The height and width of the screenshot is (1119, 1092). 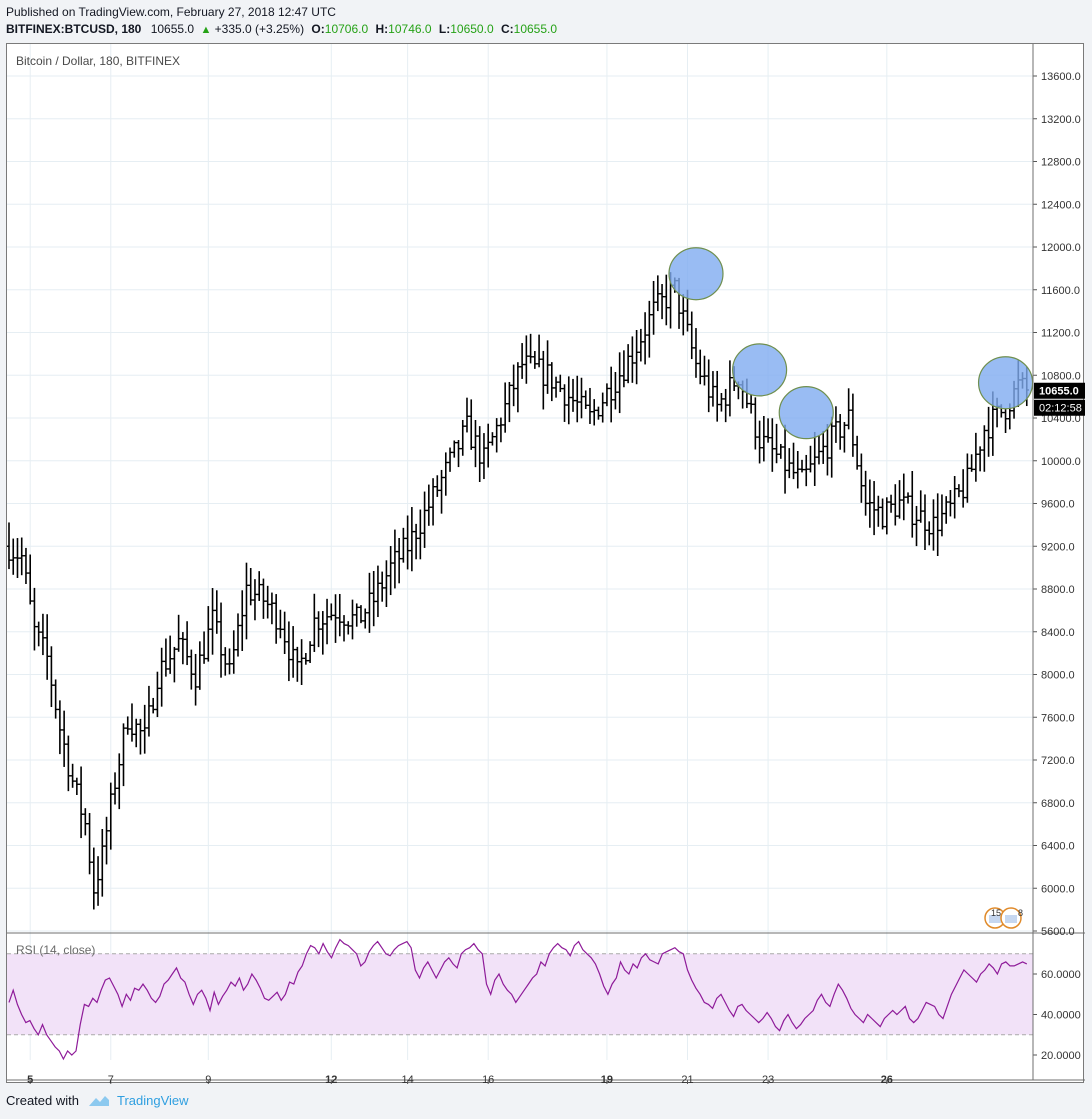 What do you see at coordinates (1061, 419) in the screenshot?
I see `price-tick-label: 10400.0` at bounding box center [1061, 419].